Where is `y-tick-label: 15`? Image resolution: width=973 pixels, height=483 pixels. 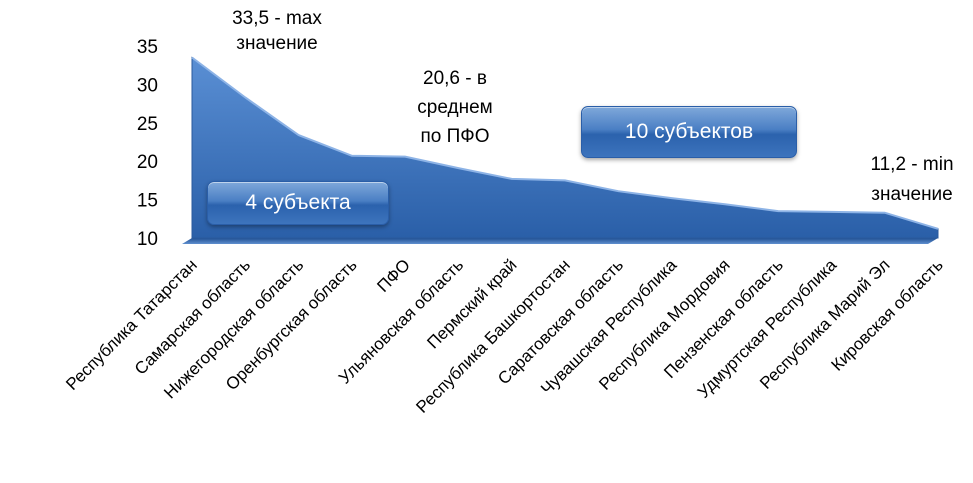
y-tick-label: 15 is located at coordinates (147, 201).